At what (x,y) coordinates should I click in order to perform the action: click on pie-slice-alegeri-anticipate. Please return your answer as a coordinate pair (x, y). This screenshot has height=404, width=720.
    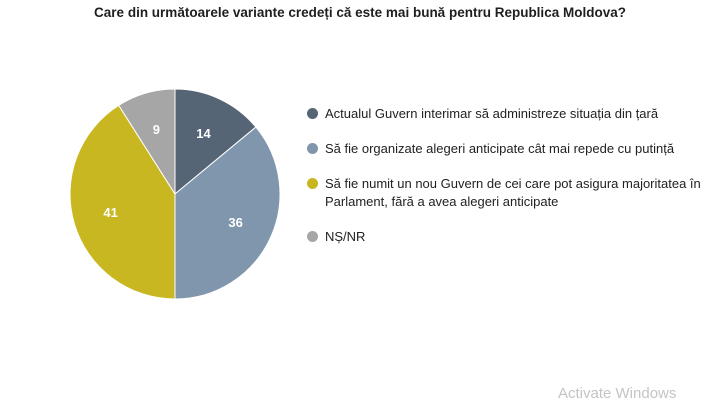
    Looking at the image, I should click on (227, 213).